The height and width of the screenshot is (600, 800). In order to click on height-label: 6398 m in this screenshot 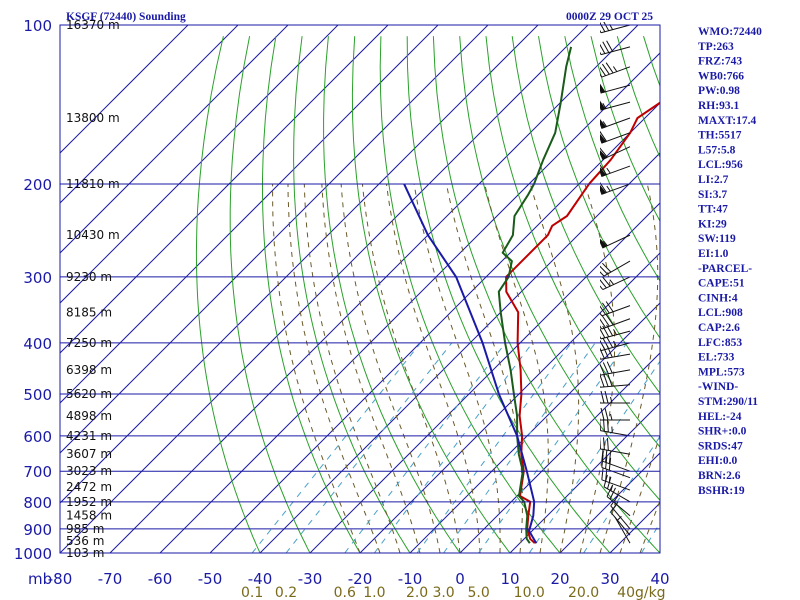, I will do `click(89, 370)`.